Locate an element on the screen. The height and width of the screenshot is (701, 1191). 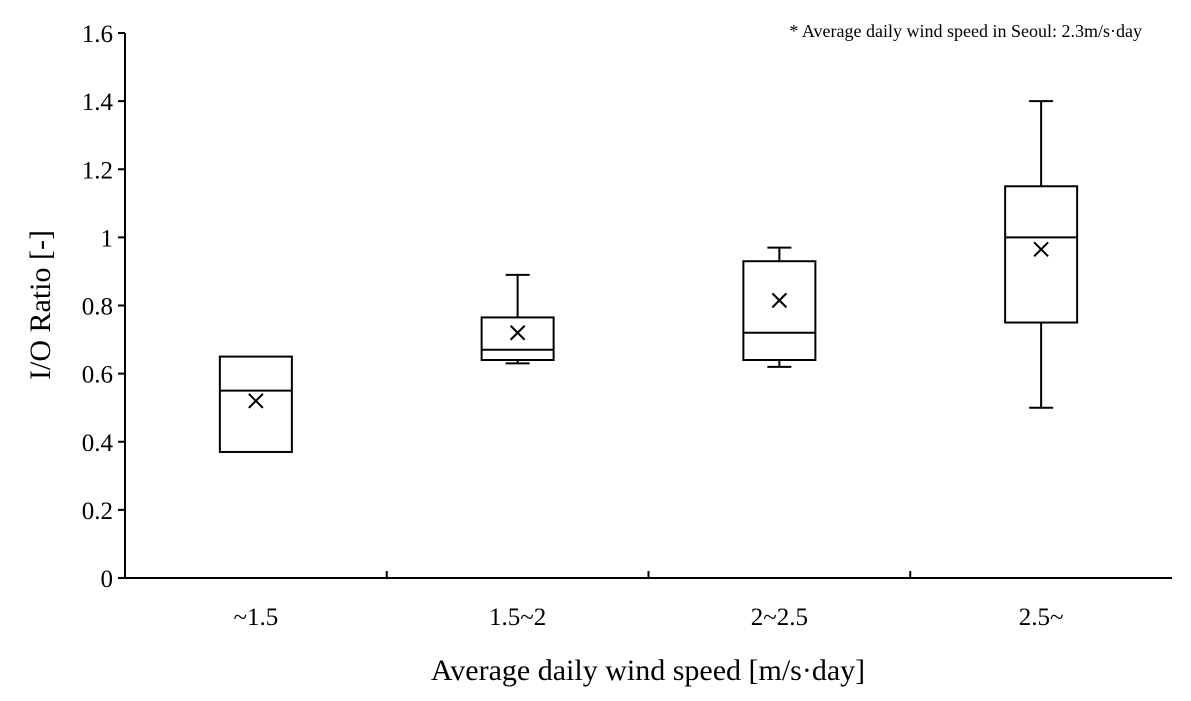
y-tick-label: 0.2 is located at coordinates (97, 511).